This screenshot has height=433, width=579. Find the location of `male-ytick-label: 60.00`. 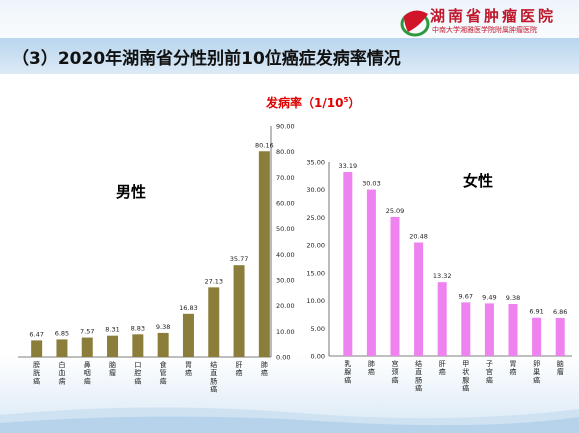

male-ytick-label: 60.00 is located at coordinates (285, 204).